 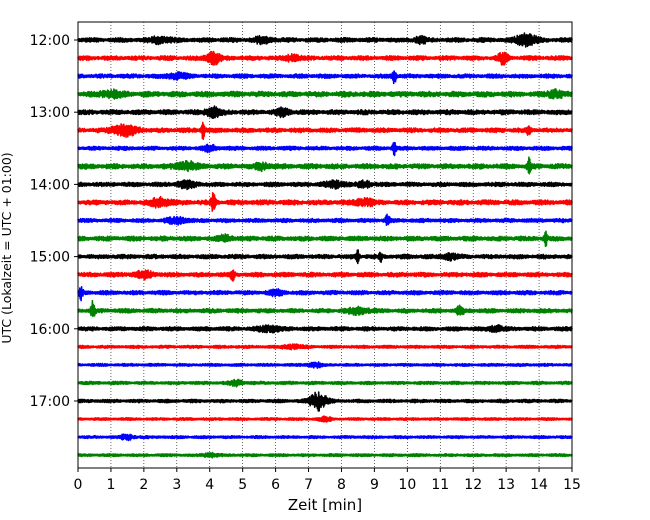 What do you see at coordinates (110, 485) in the screenshot?
I see `x-tick-label: 1` at bounding box center [110, 485].